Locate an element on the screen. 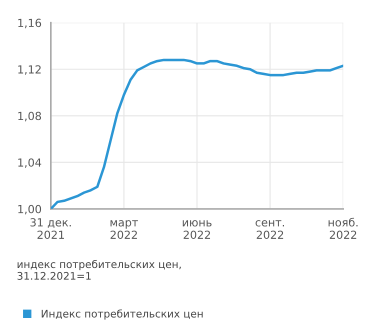 This screenshot has width=371, height=329. text: индекс потребительских цен, 31.12.2021=1 is located at coordinates (99, 270).